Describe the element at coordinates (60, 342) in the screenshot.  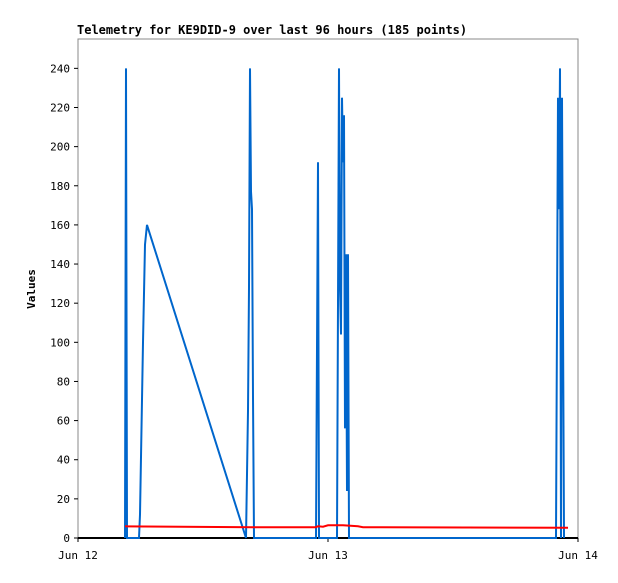
I see `y-tick-label: 100` at that location.